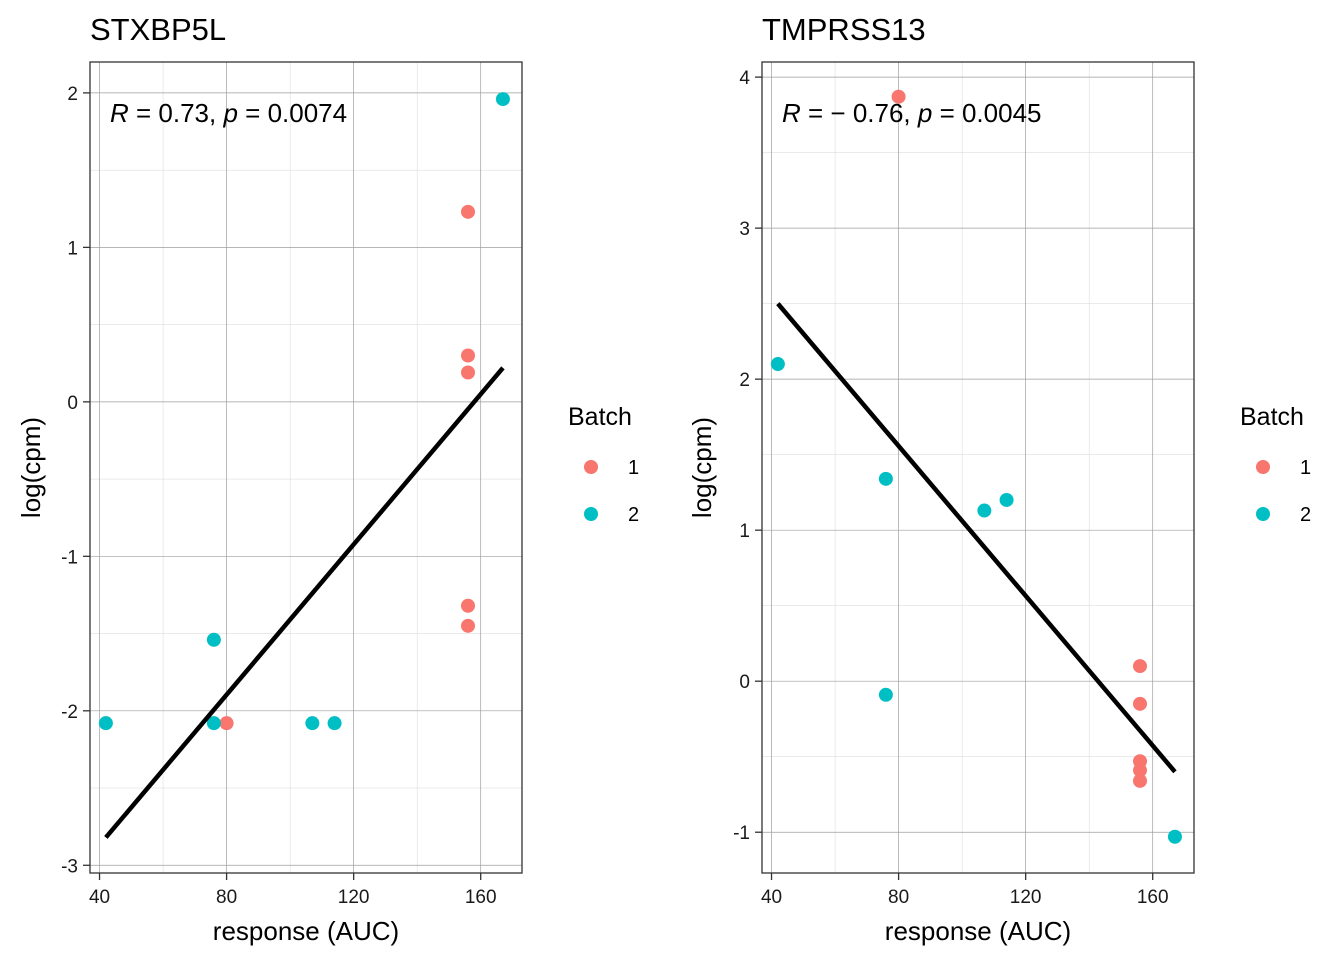  I want to click on y-tick-label: -3, so click(69, 866).